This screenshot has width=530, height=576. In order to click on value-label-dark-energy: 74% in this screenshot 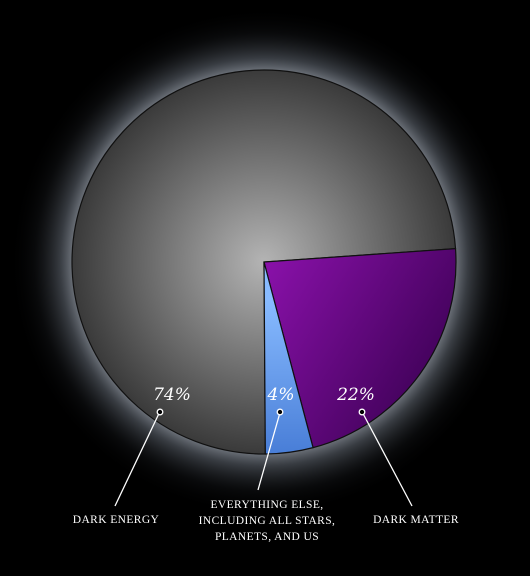, I will do `click(172, 395)`.